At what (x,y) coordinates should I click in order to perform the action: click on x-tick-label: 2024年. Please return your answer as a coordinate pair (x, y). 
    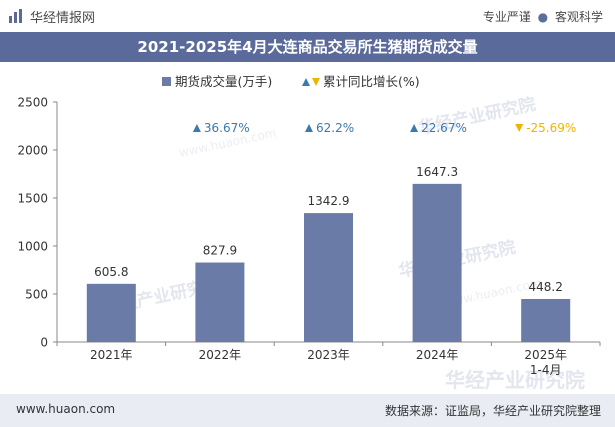
    Looking at the image, I should click on (437, 355).